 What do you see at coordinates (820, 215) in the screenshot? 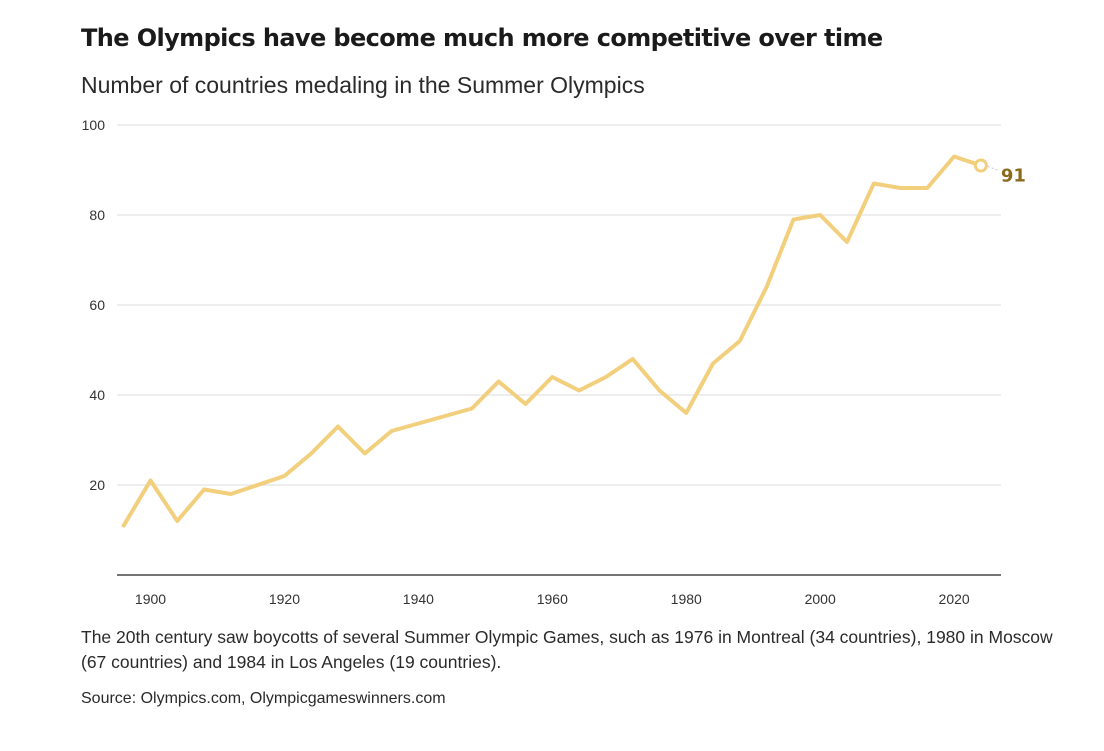
I see `data-point-2000` at bounding box center [820, 215].